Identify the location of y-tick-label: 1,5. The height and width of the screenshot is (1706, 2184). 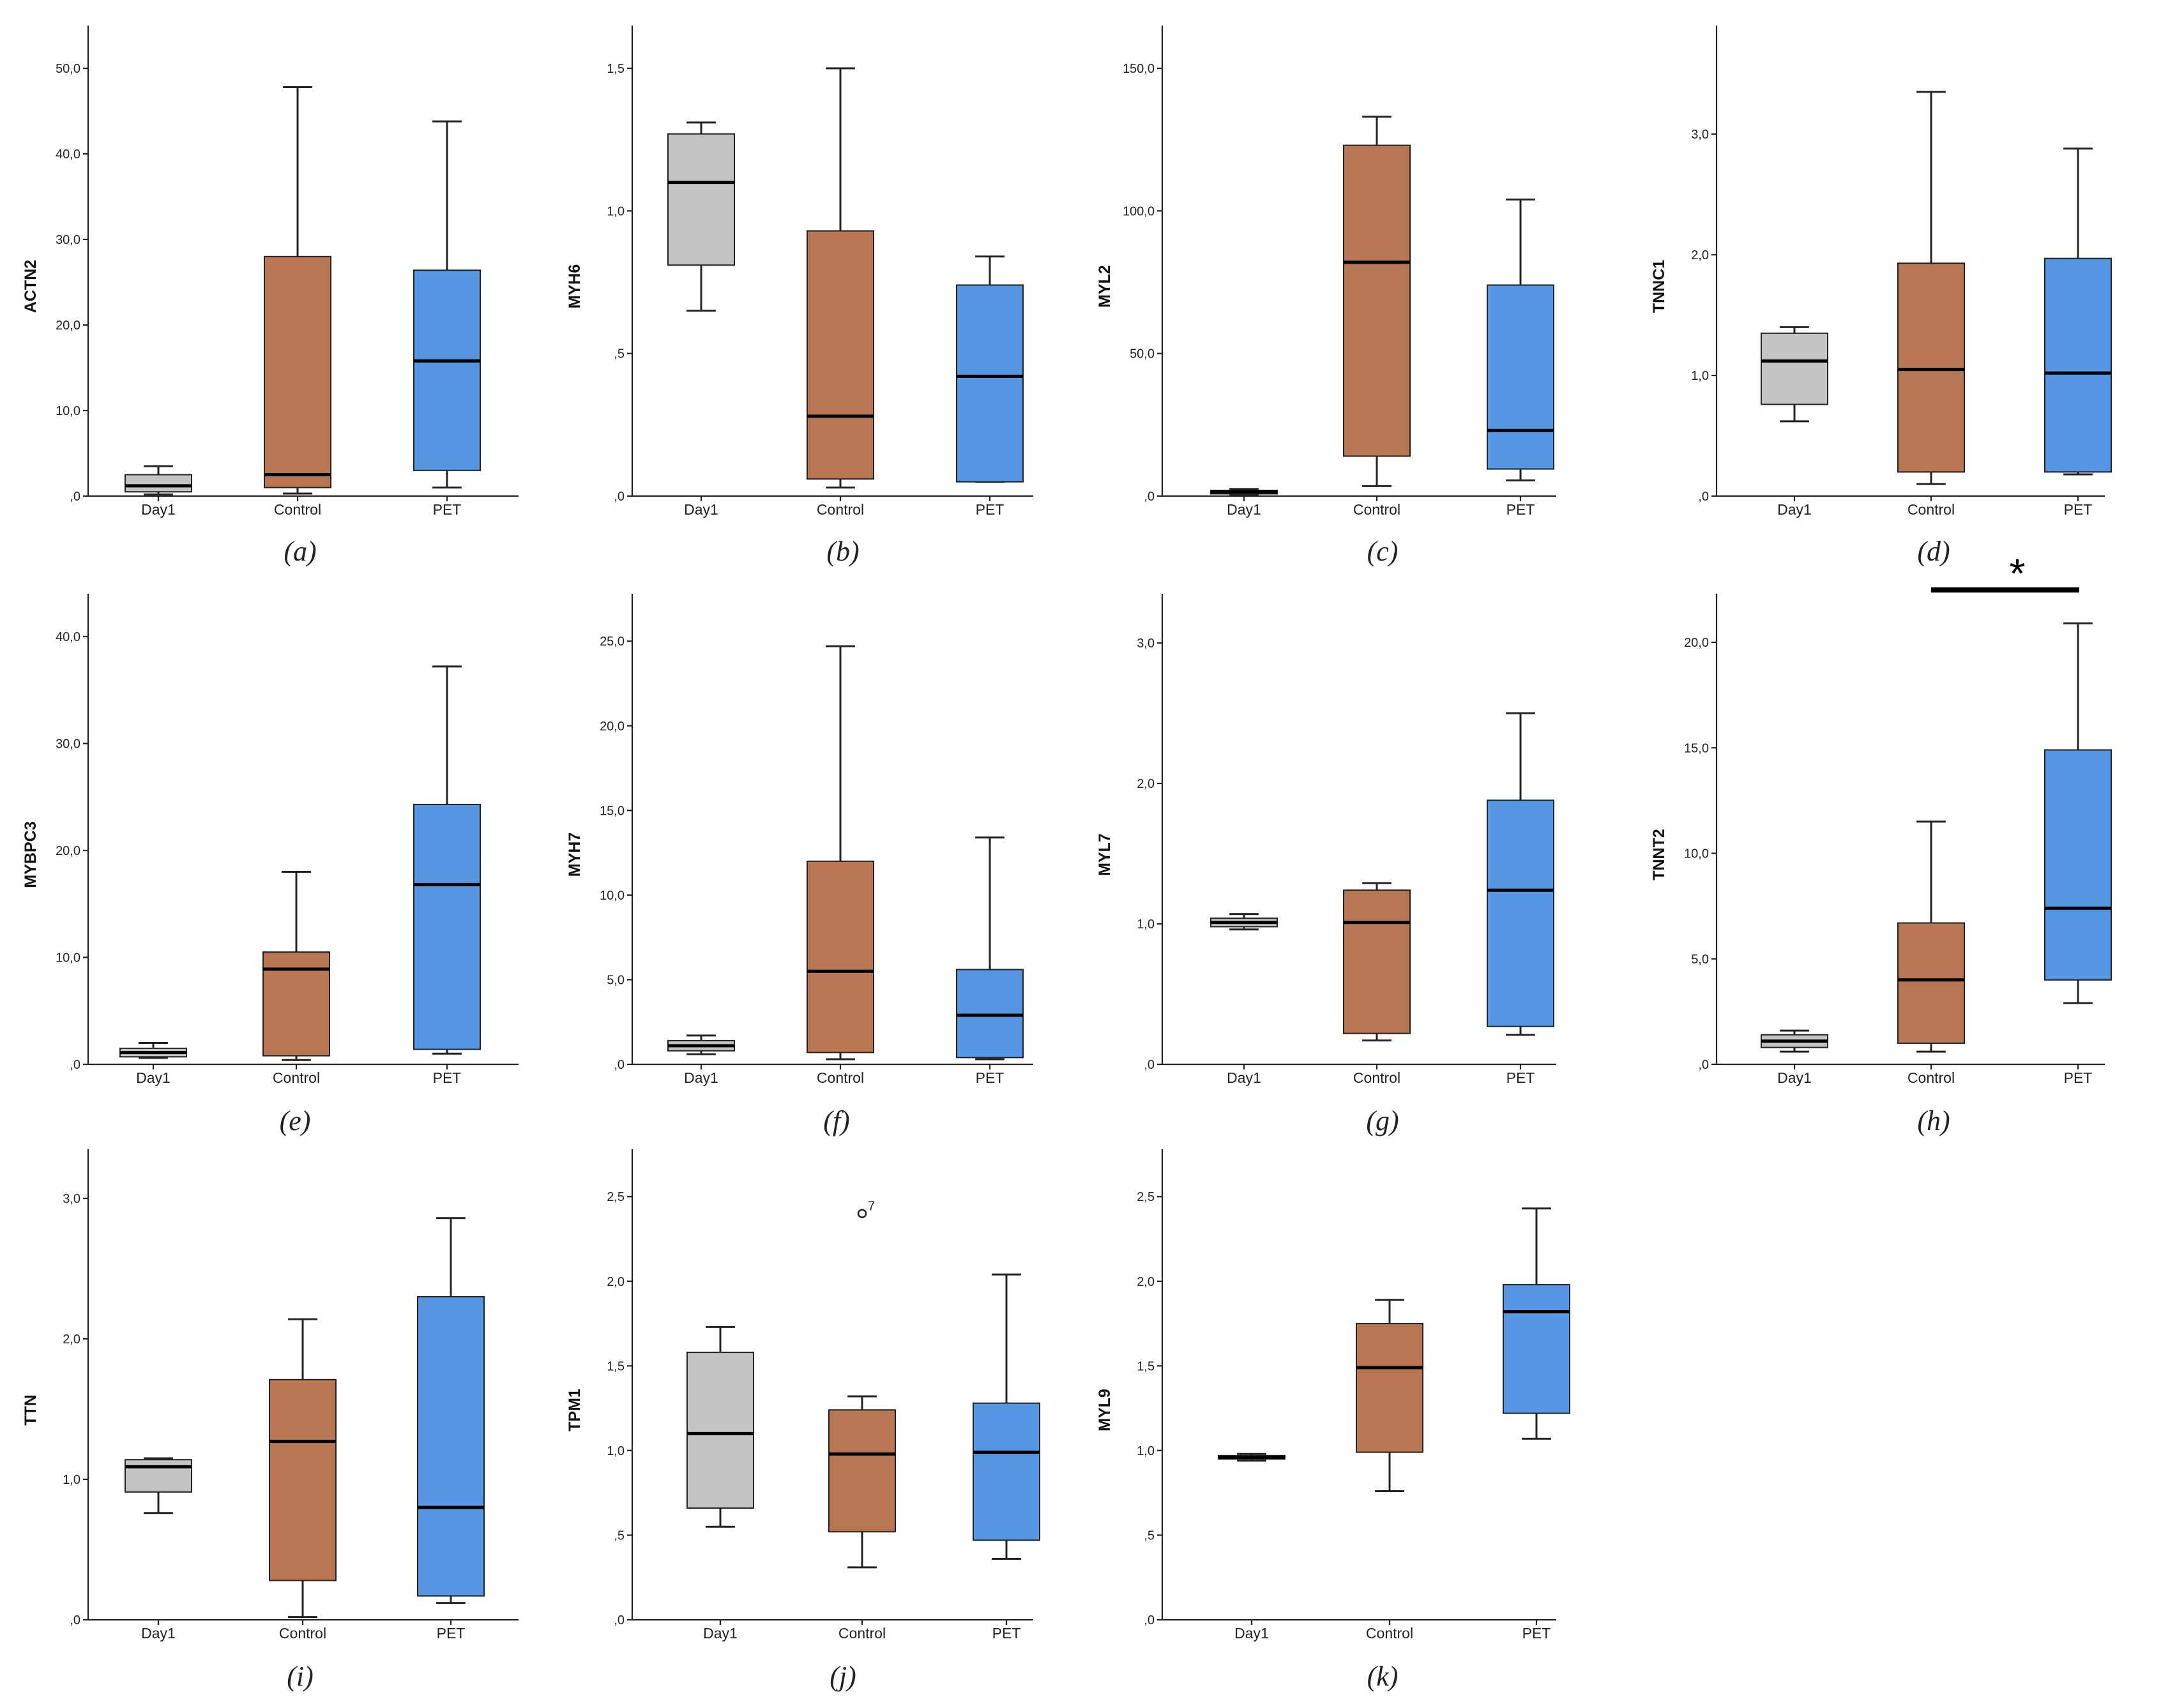
(1146, 1366).